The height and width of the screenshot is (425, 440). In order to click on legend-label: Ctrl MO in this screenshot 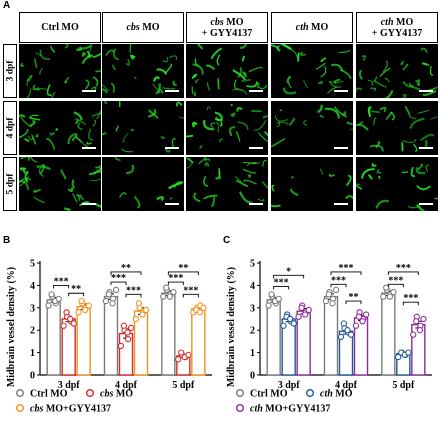, I will do `click(49, 394)`.